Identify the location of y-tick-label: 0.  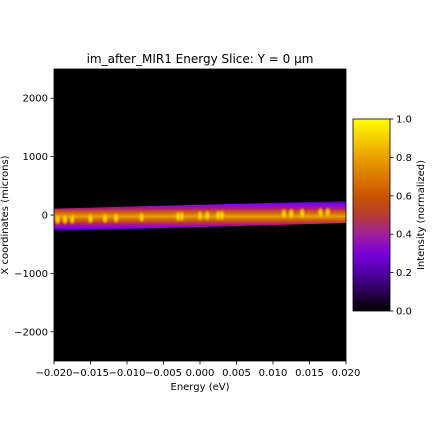
(45, 216).